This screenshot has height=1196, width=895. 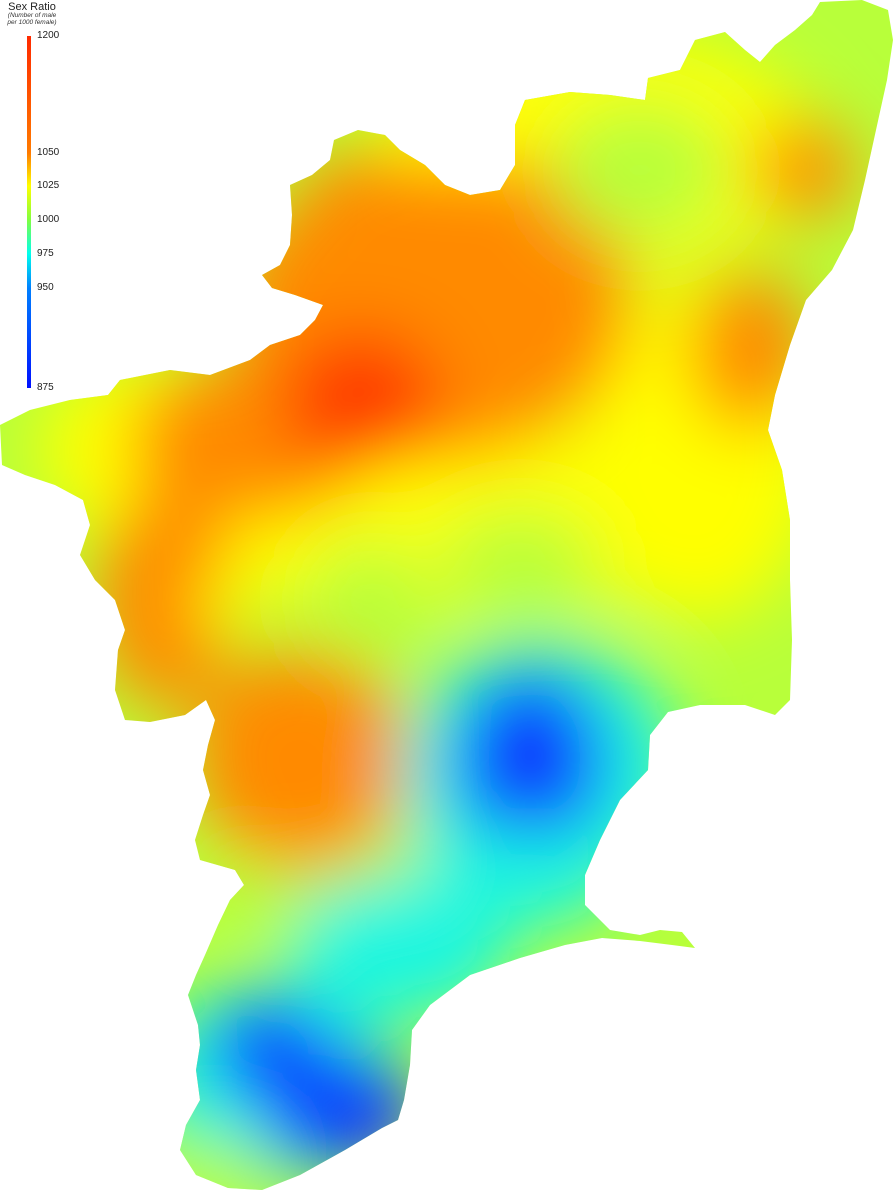 I want to click on legend-tick-label: 1200, so click(x=48, y=35).